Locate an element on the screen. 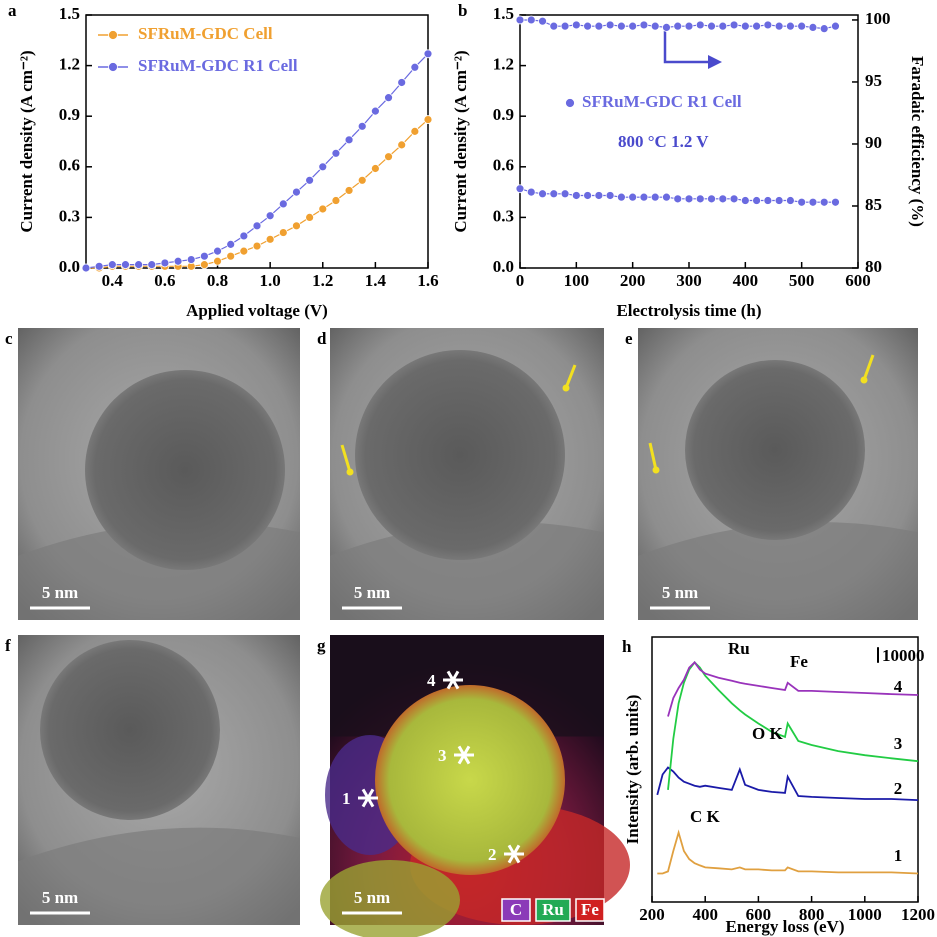  arrow is located at coordinates (687, 47).